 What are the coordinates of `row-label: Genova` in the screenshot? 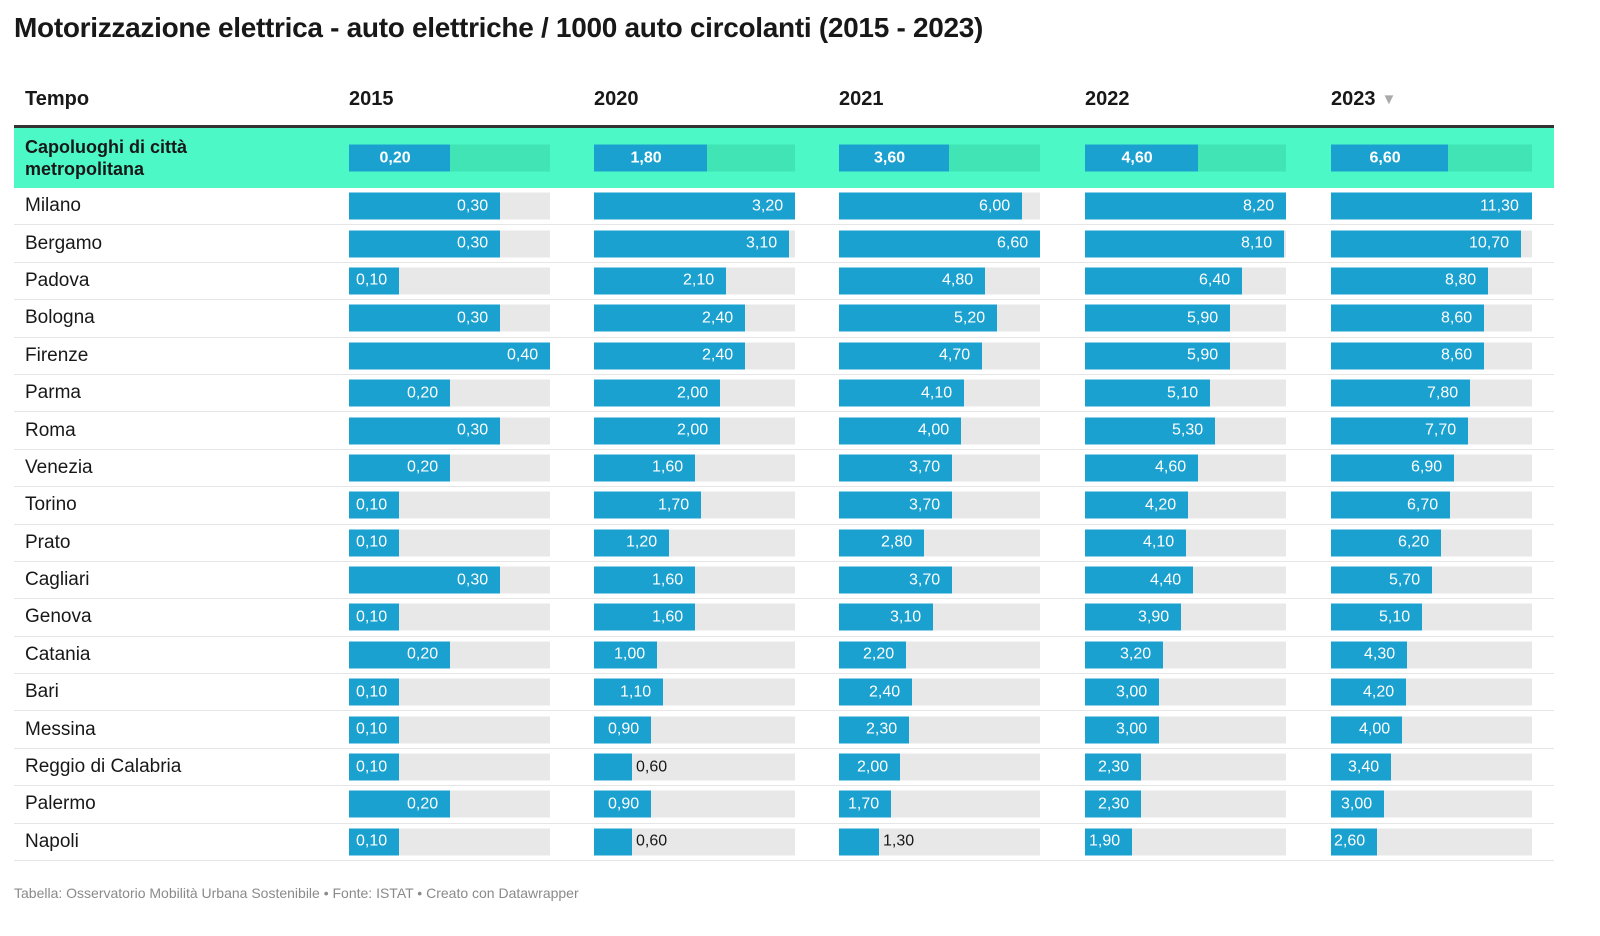 It's located at (58, 617).